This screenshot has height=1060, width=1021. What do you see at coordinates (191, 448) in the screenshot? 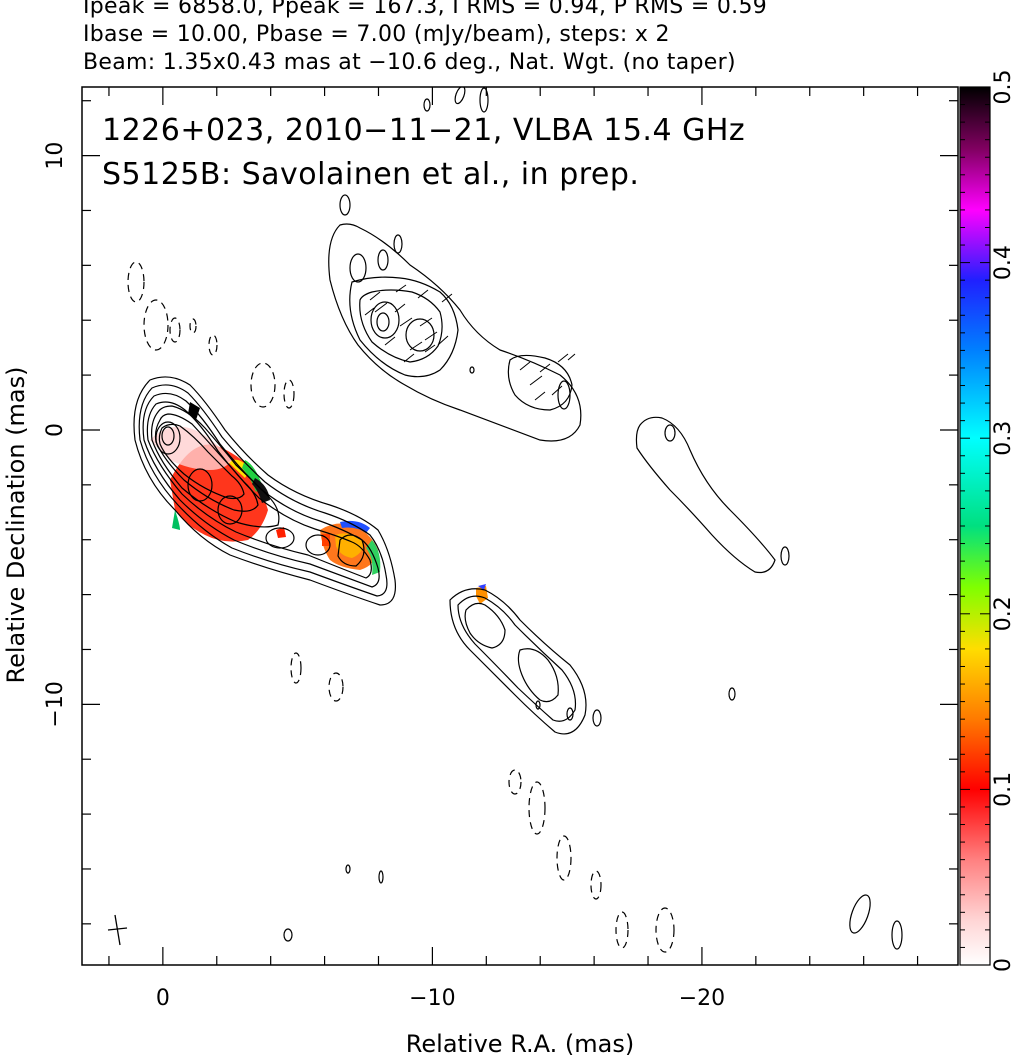
I see `pol-region-pale-base` at bounding box center [191, 448].